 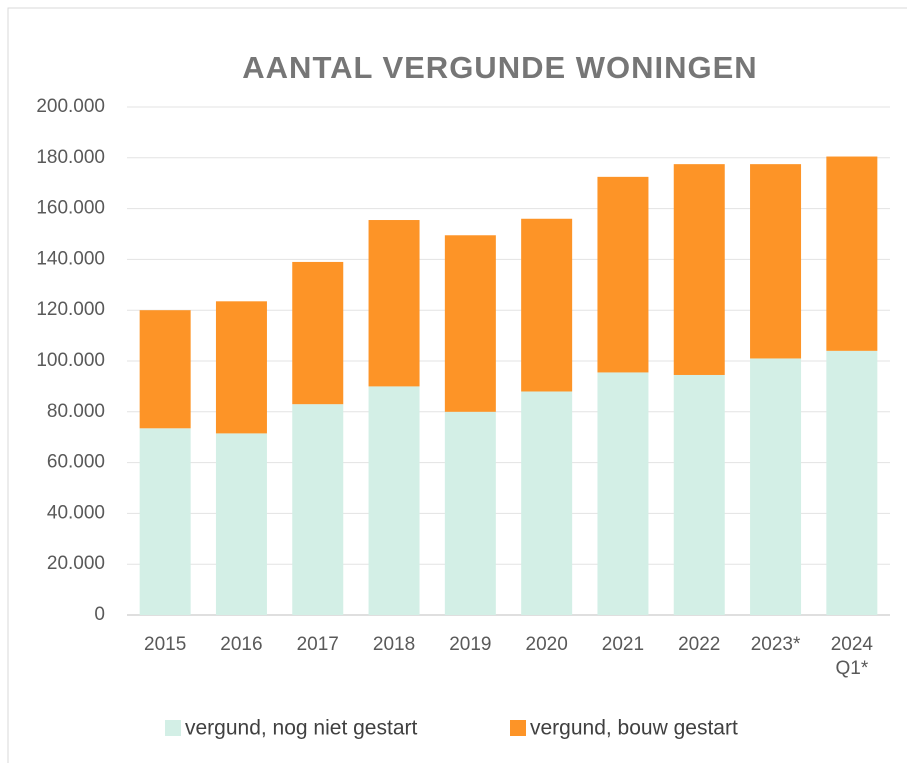 I want to click on y-tick-label: 20.000, so click(x=76, y=563).